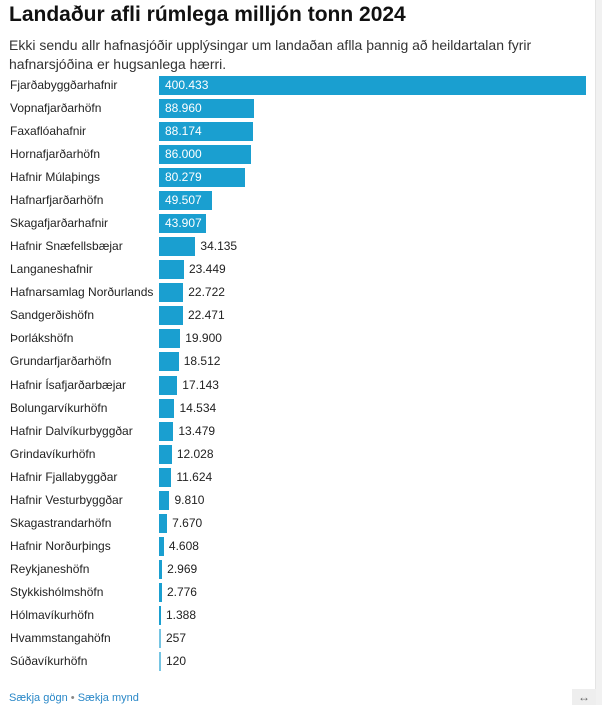  I want to click on category-label: Þorlákshöfn, so click(42, 338).